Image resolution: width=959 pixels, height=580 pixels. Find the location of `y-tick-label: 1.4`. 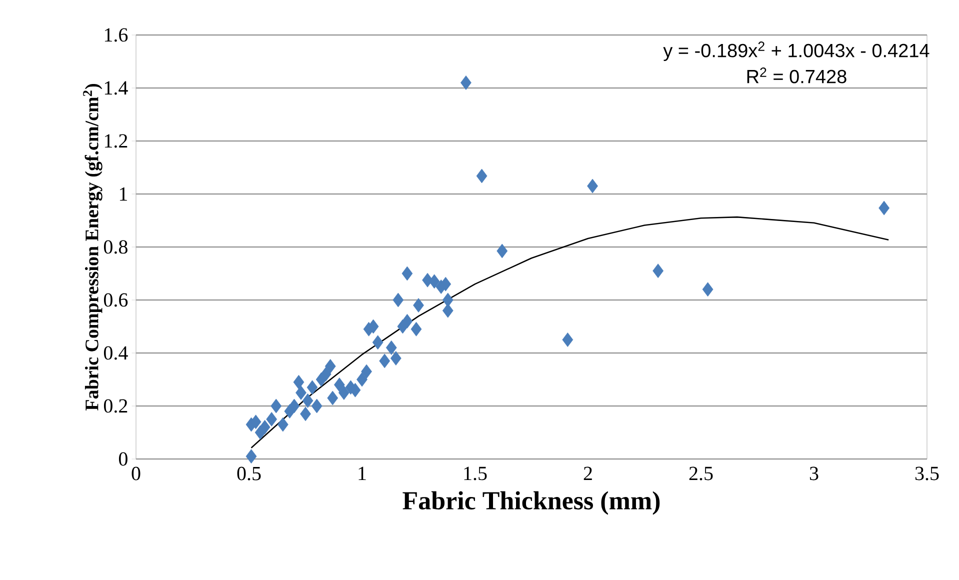

y-tick-label: 1.4 is located at coordinates (116, 88).